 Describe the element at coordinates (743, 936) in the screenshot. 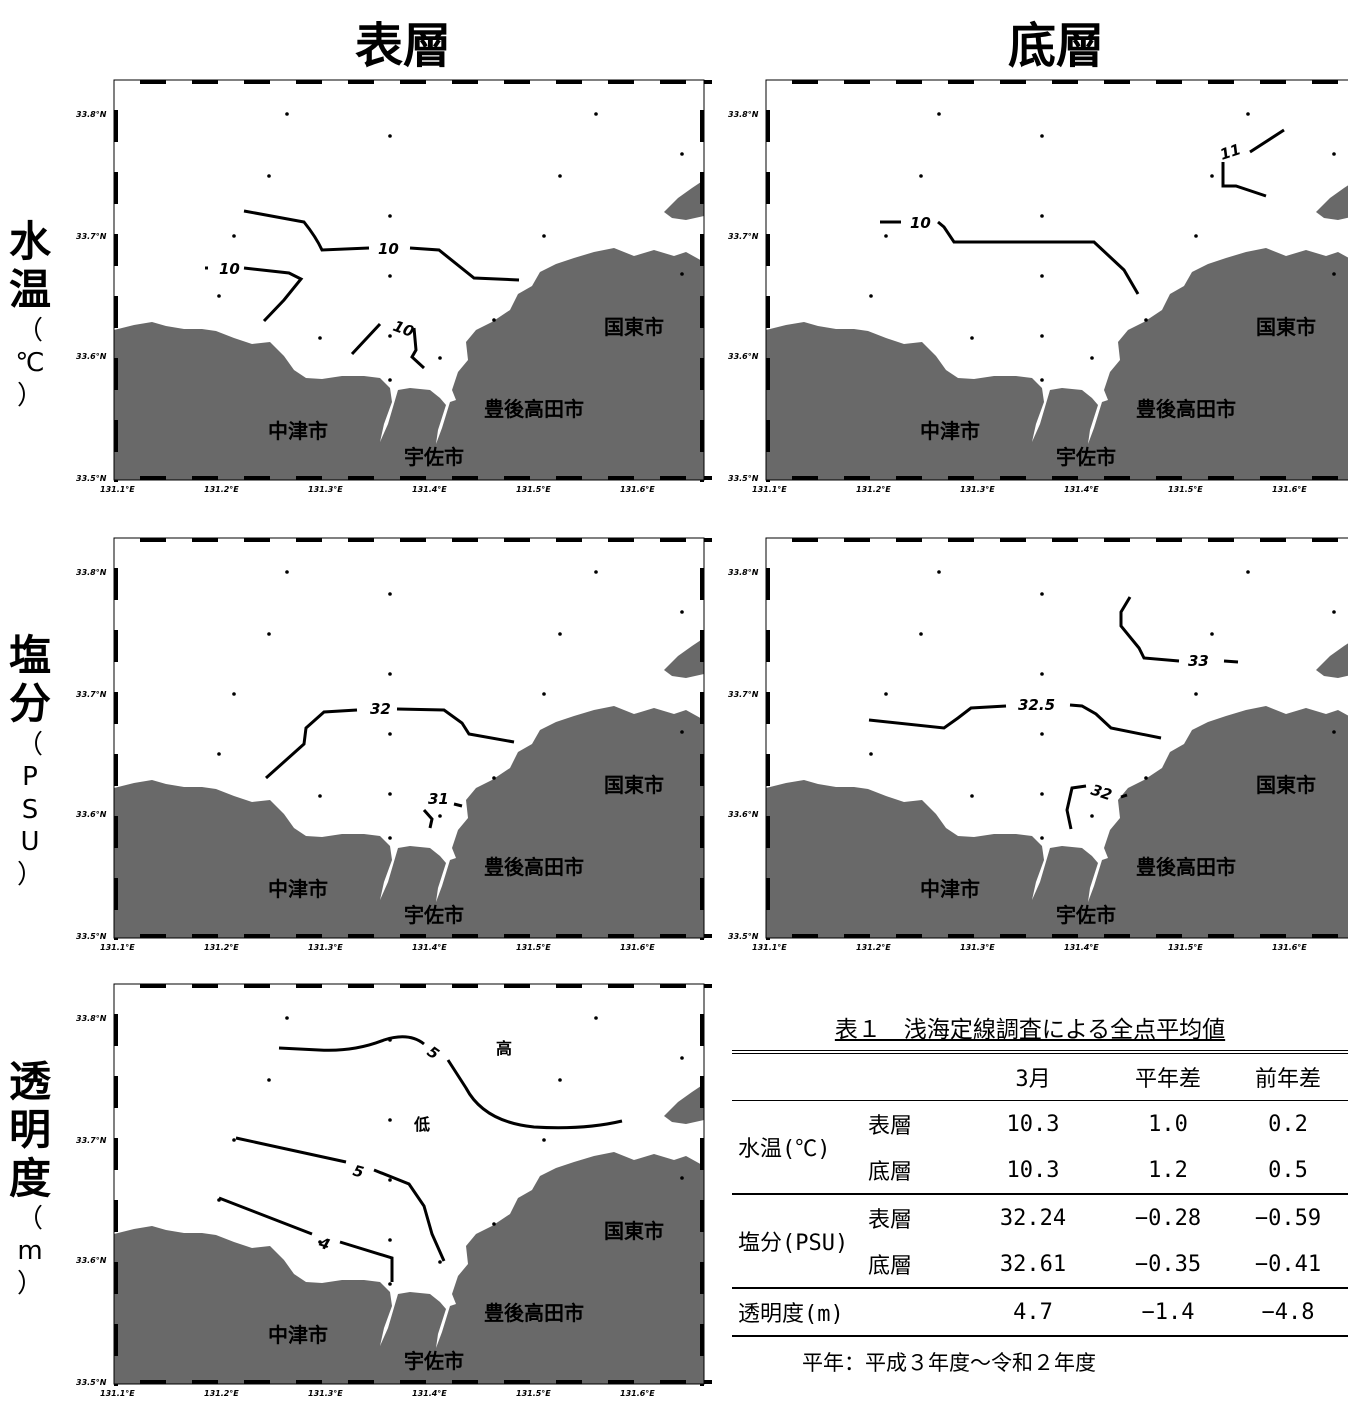

I see `lat-label: 33.5°N` at that location.